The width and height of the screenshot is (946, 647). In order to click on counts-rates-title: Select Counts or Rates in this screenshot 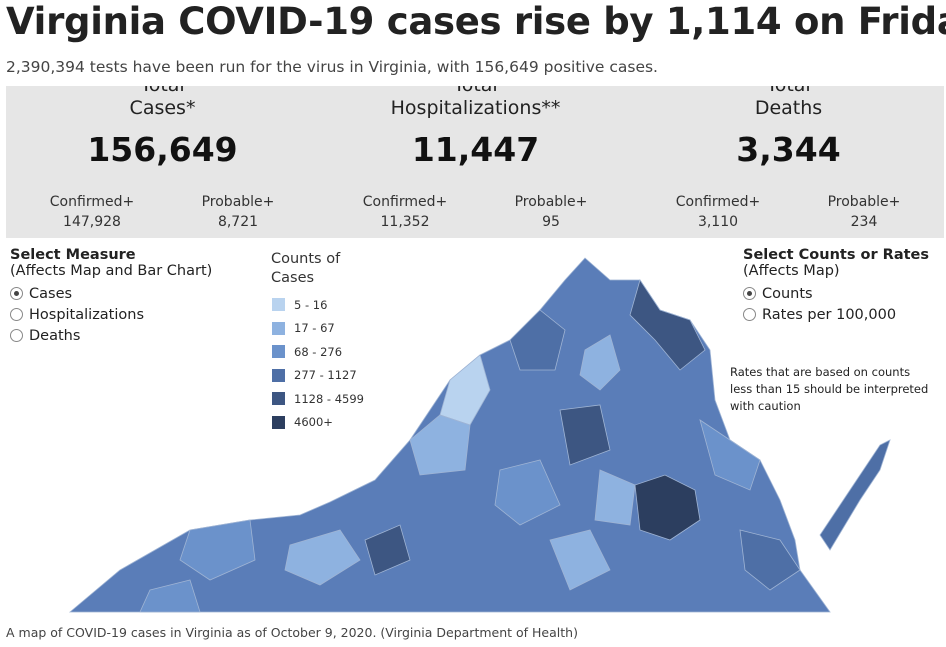, I will do `click(836, 255)`.